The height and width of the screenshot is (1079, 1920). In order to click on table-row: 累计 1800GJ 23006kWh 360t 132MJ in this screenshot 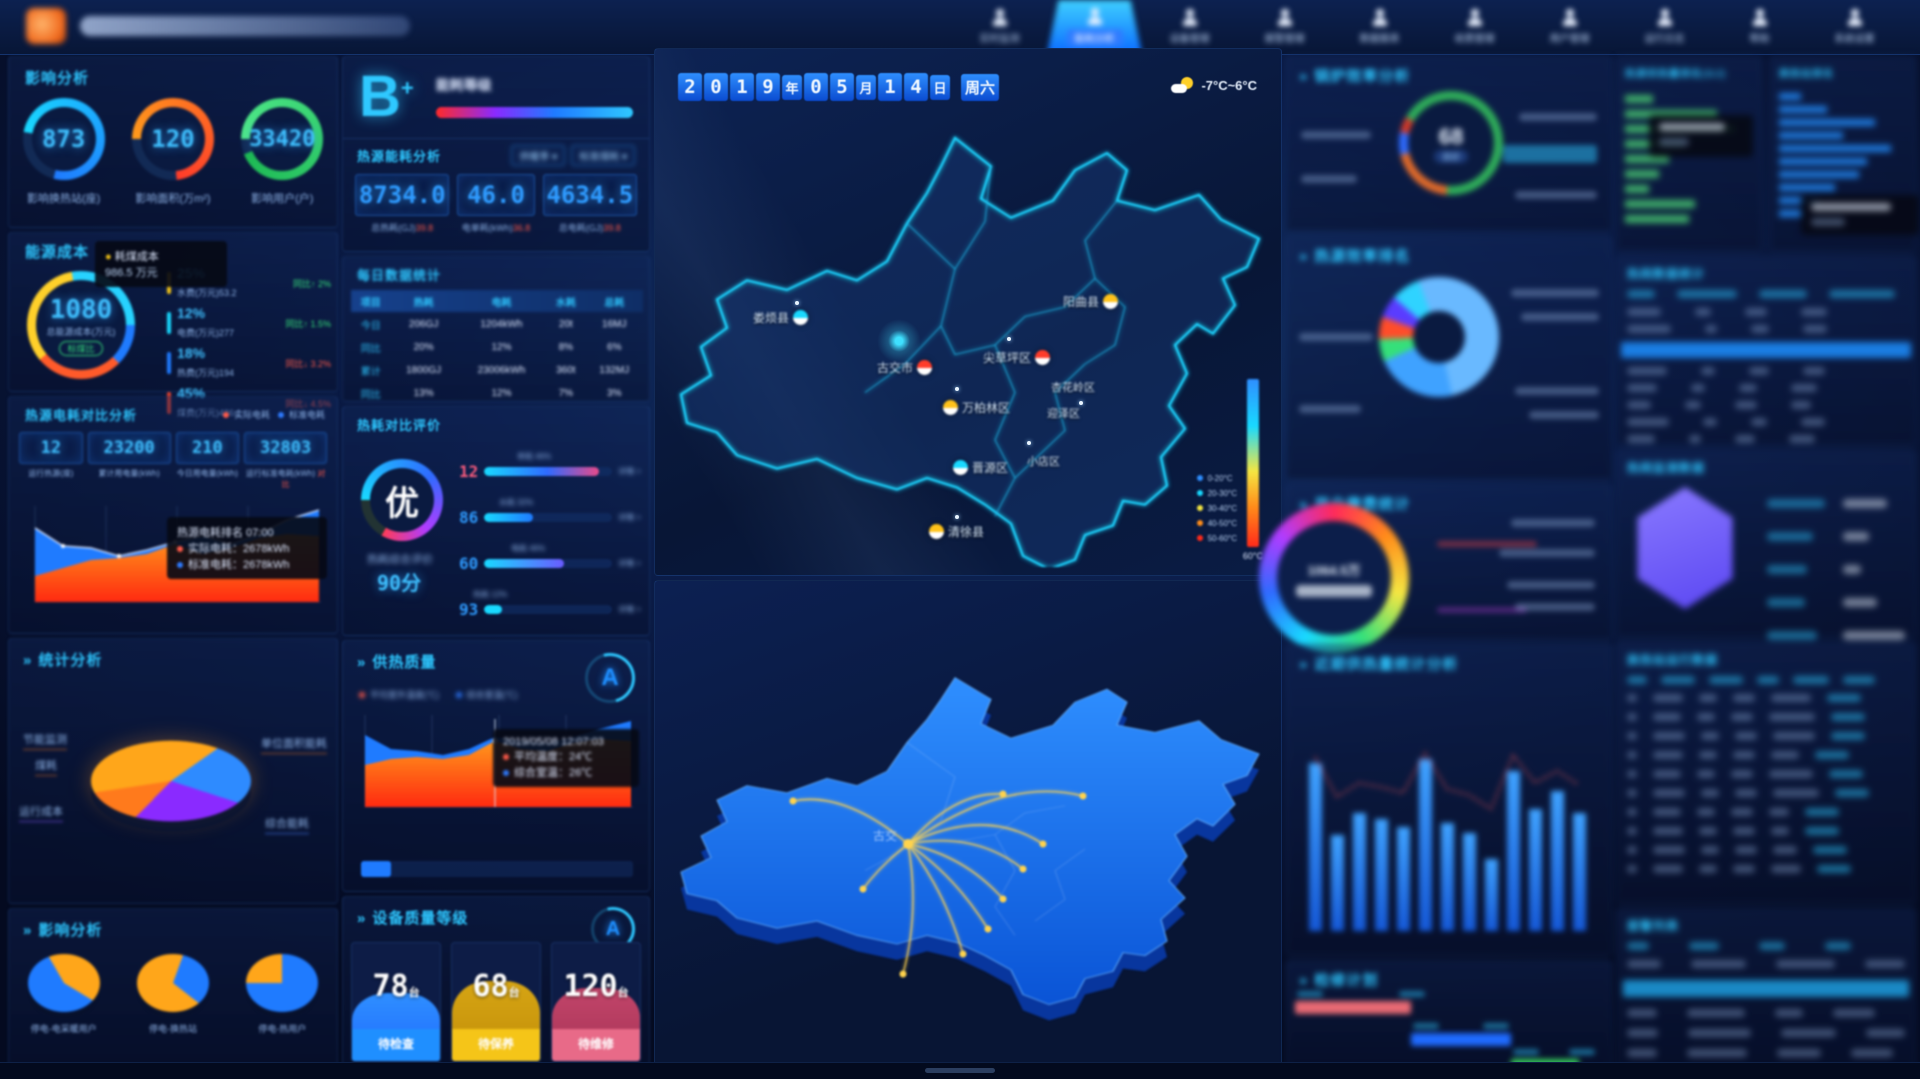, I will do `click(495, 371)`.